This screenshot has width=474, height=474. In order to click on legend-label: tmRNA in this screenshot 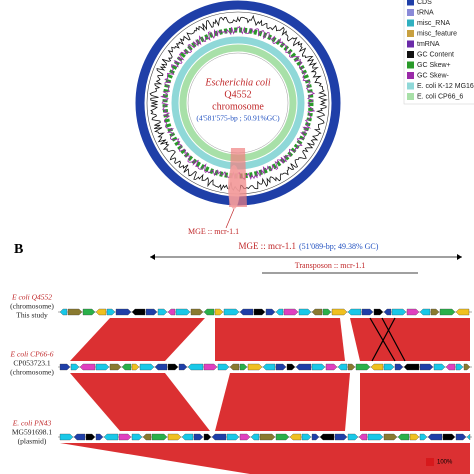, I will do `click(428, 44)`.